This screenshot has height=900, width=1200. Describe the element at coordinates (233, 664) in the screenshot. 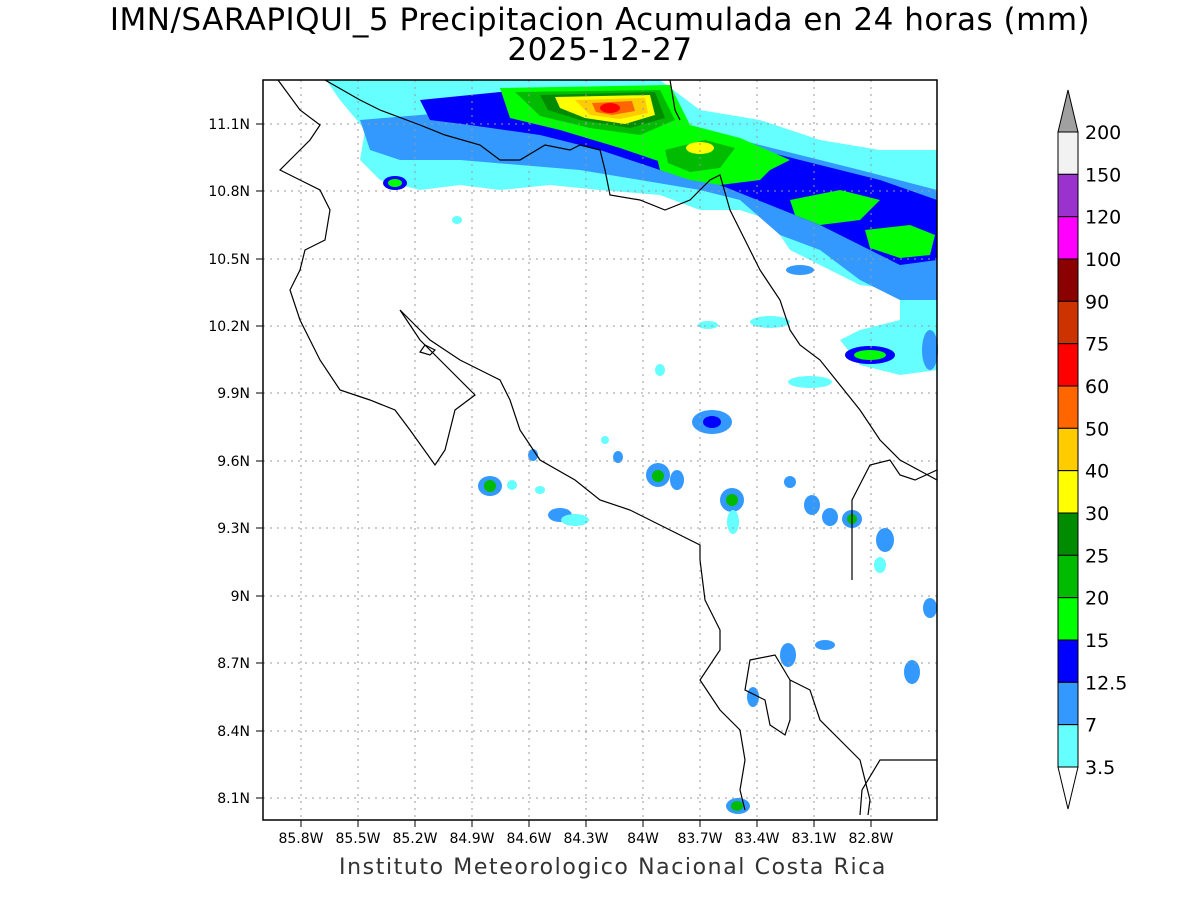

I see `lat-label: 8.7N` at that location.